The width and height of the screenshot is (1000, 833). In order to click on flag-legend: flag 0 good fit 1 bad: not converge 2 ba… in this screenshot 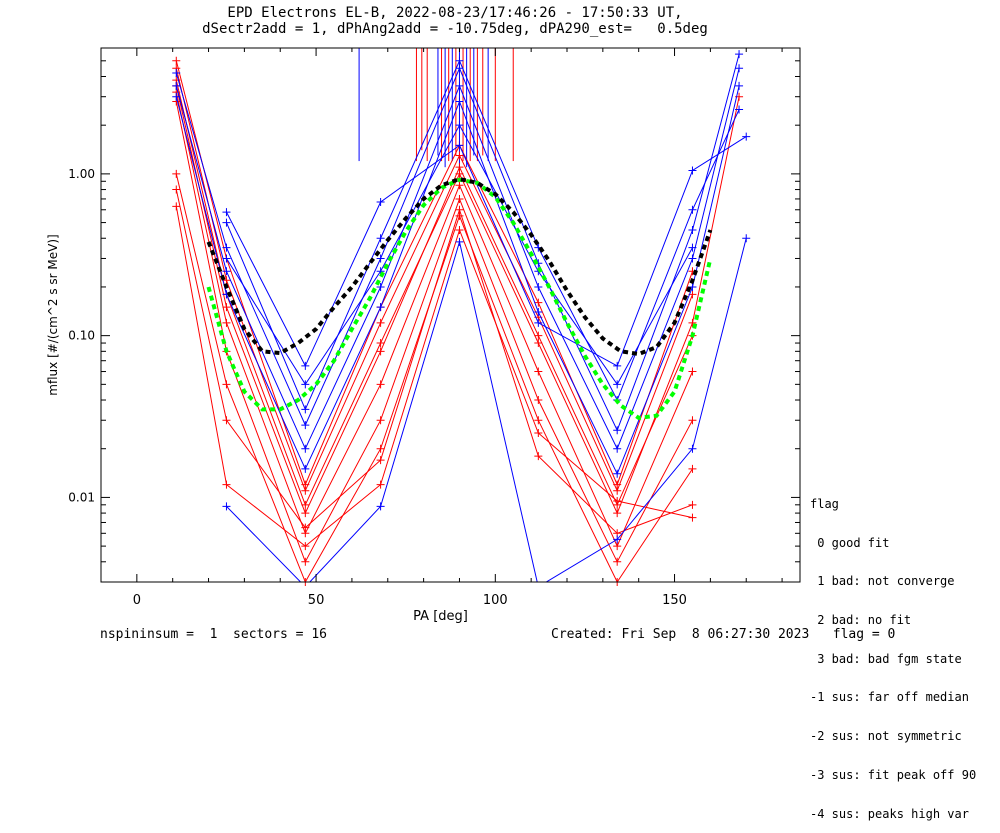, I will do `click(893, 652)`.